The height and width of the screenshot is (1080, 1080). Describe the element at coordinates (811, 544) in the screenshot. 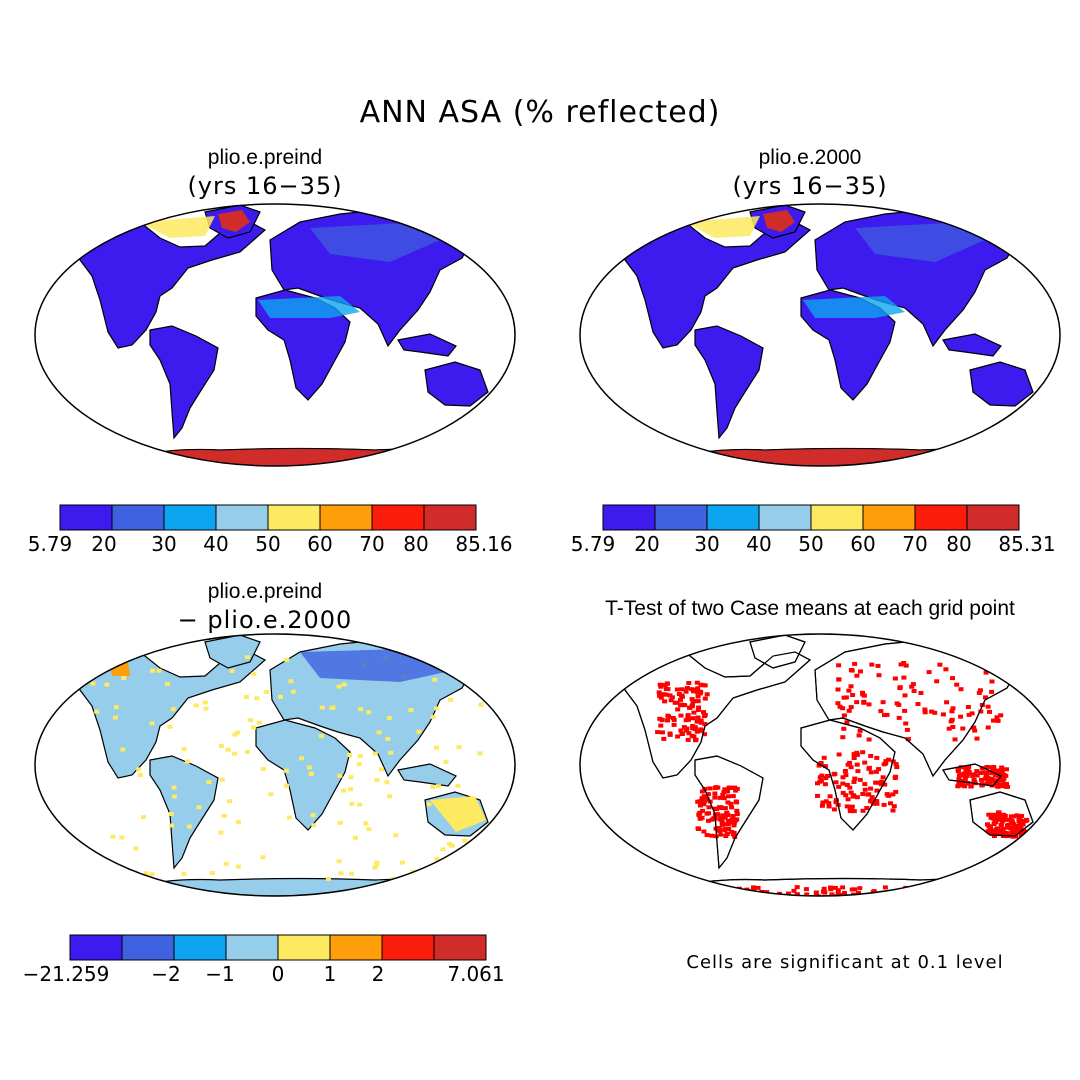

I see `colorbar-label: 50` at that location.